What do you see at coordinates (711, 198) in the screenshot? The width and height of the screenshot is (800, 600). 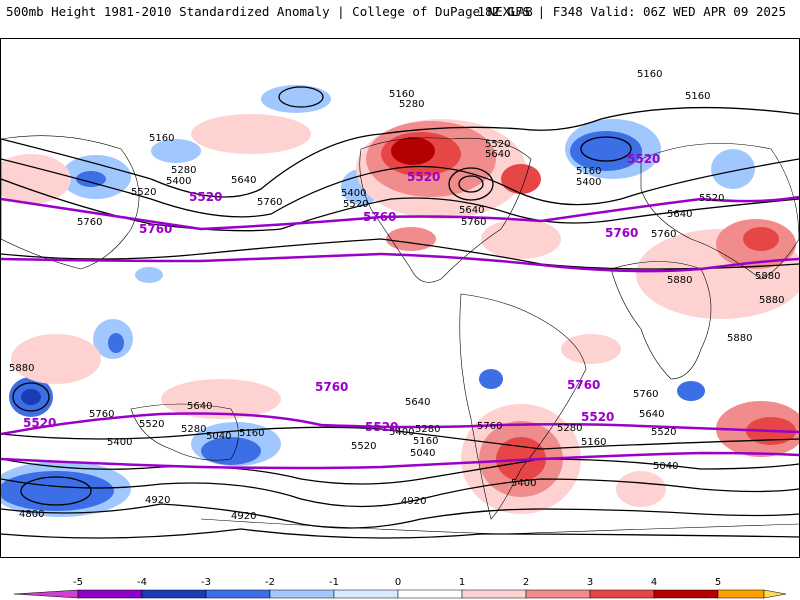 I see `label-5520-d: 5520` at bounding box center [711, 198].